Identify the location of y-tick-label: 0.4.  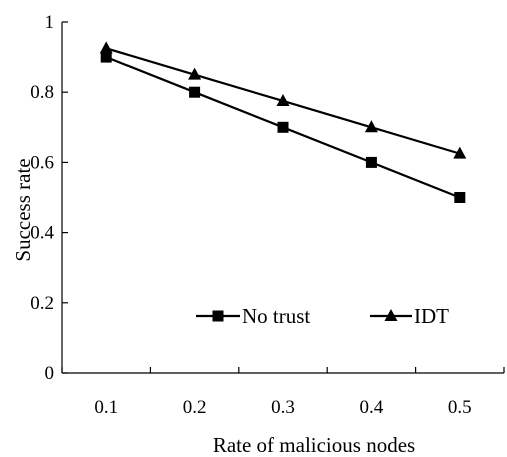
(42, 233).